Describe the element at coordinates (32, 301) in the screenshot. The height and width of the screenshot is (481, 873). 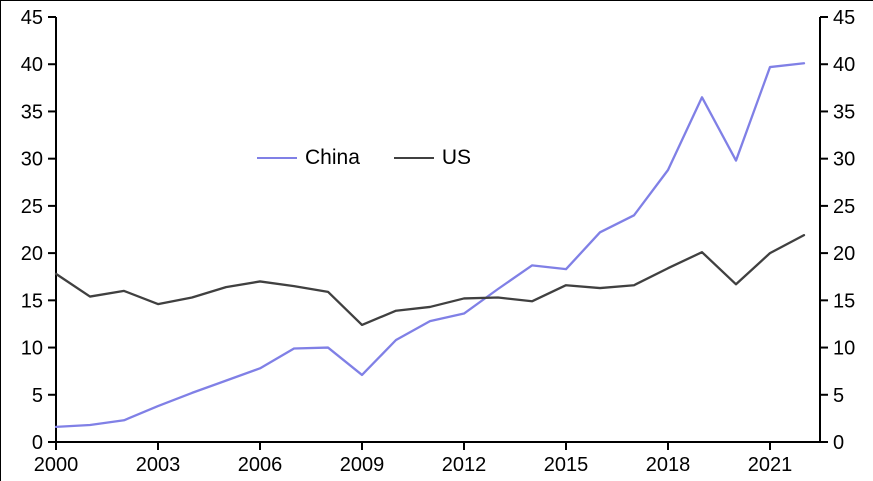
I see `y-axis-left-tick-label: 15` at that location.